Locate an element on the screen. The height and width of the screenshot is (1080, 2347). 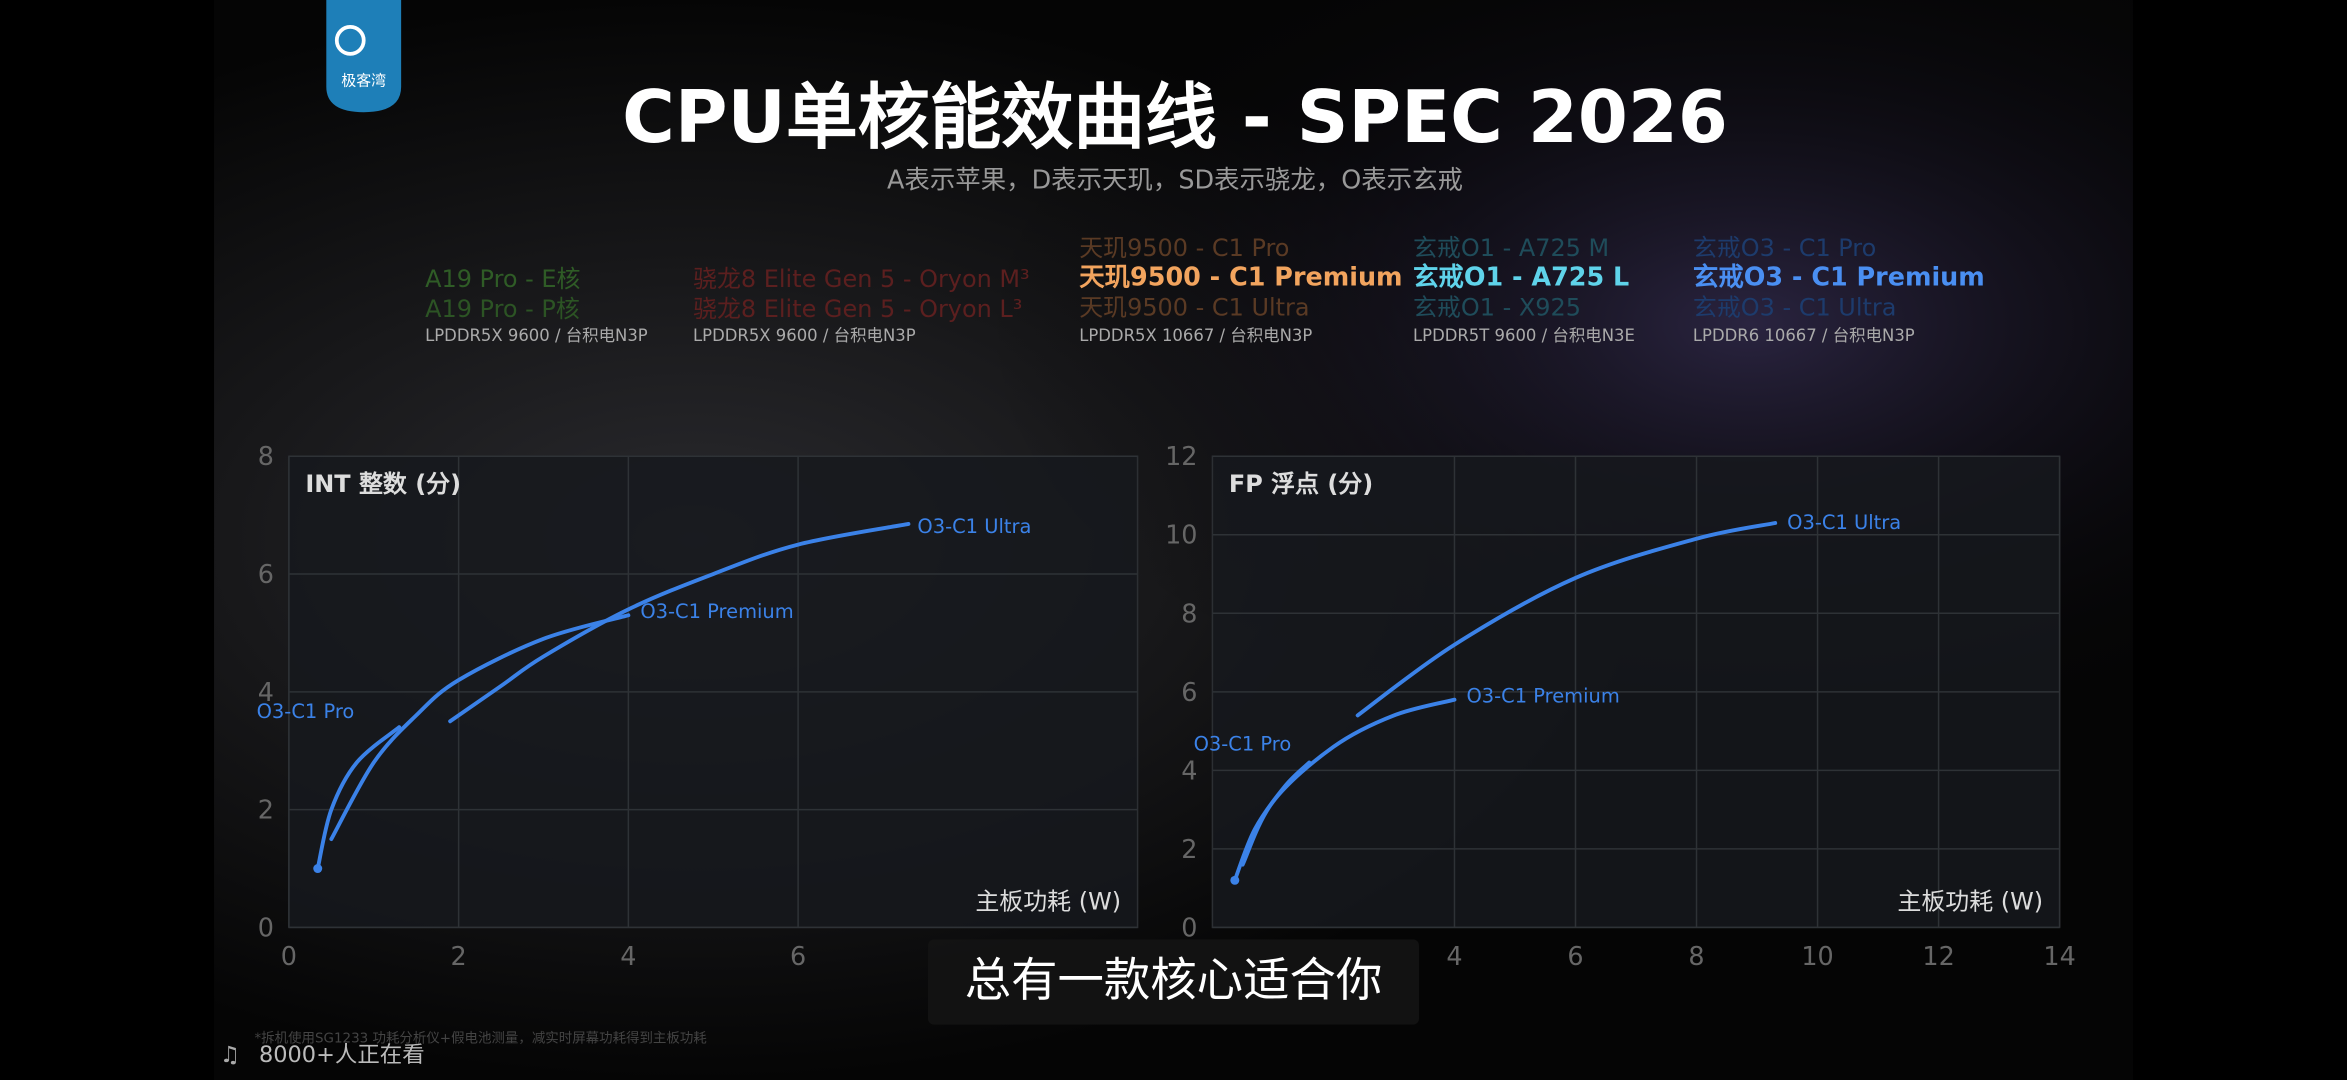
legend-memory: LPDDR5T 9600 / 台积电N3E is located at coordinates (1524, 335).